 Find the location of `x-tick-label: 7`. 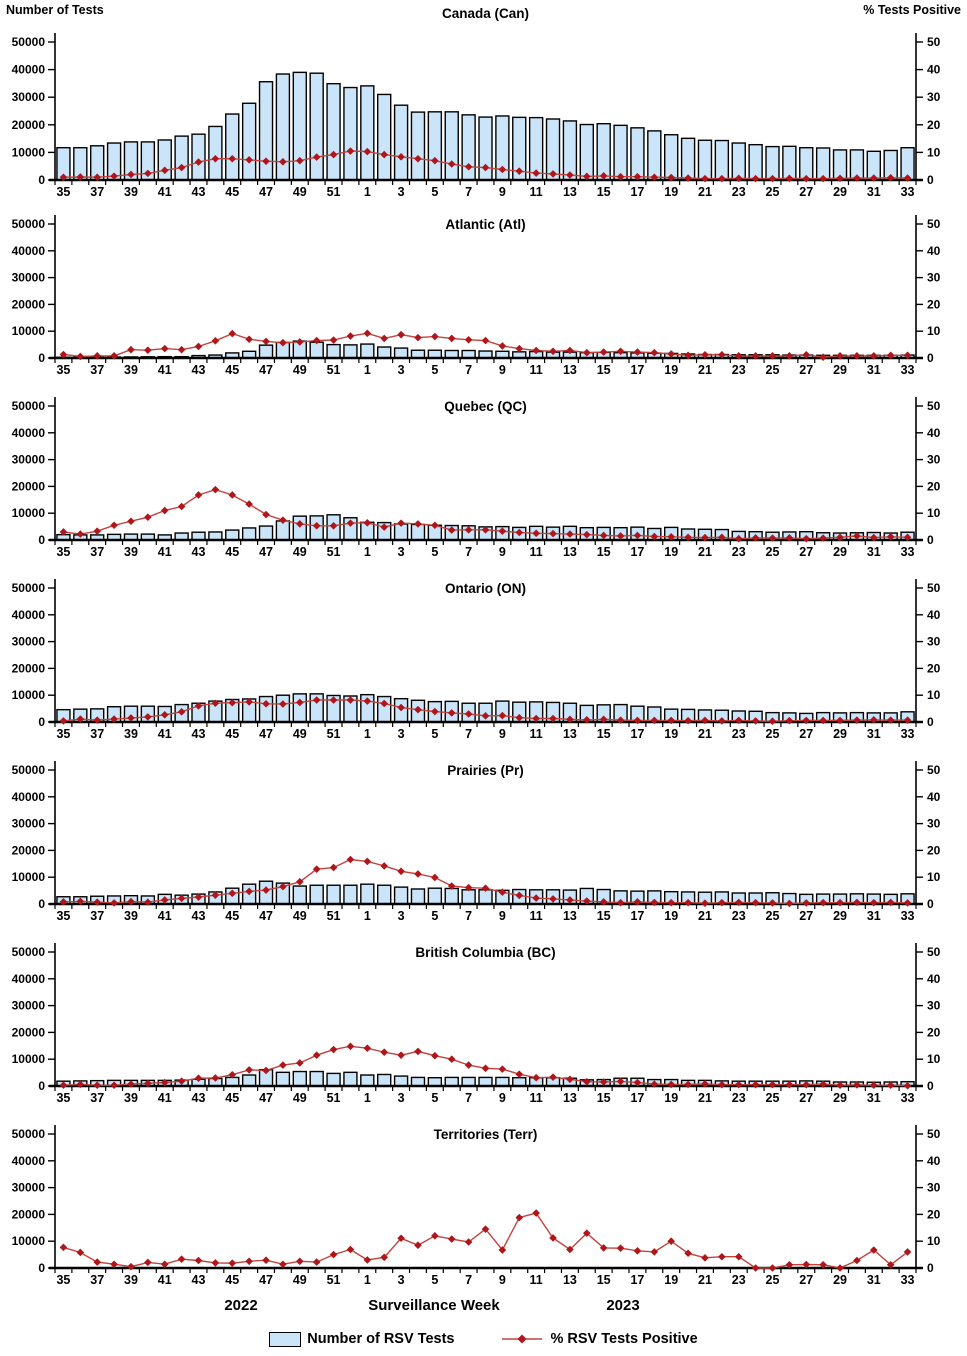

x-tick-label: 7 is located at coordinates (468, 370).